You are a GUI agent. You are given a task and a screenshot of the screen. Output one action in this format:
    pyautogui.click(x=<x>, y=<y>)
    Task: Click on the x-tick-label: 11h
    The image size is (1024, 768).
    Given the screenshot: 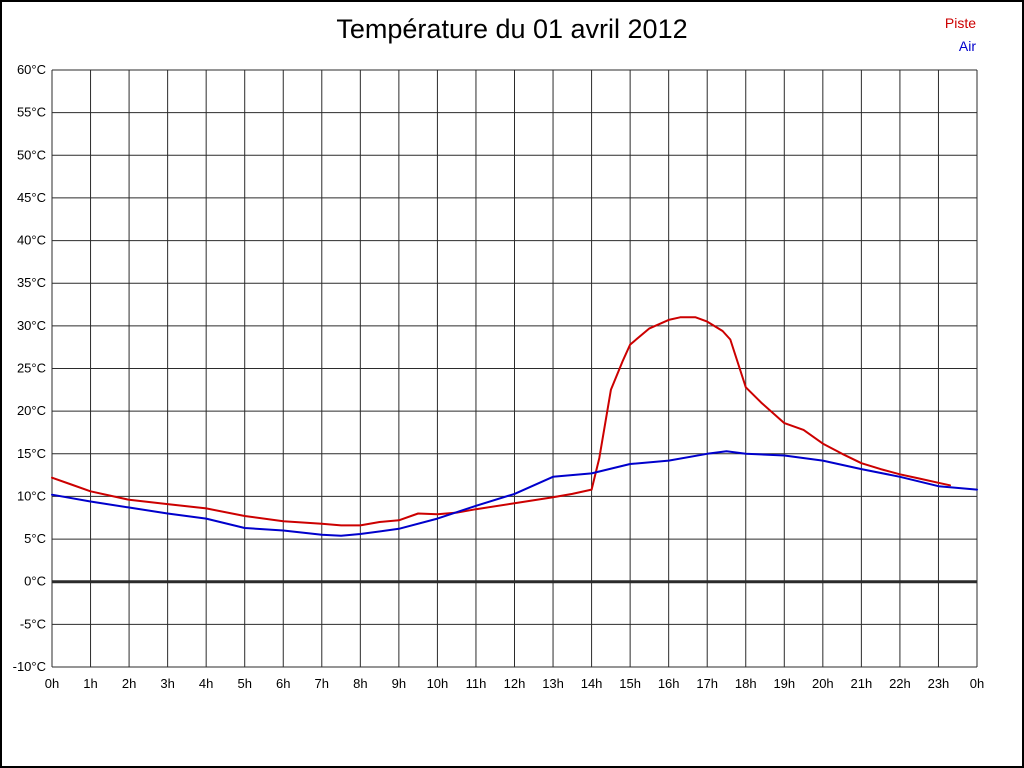 What is the action you would take?
    pyautogui.click(x=476, y=683)
    